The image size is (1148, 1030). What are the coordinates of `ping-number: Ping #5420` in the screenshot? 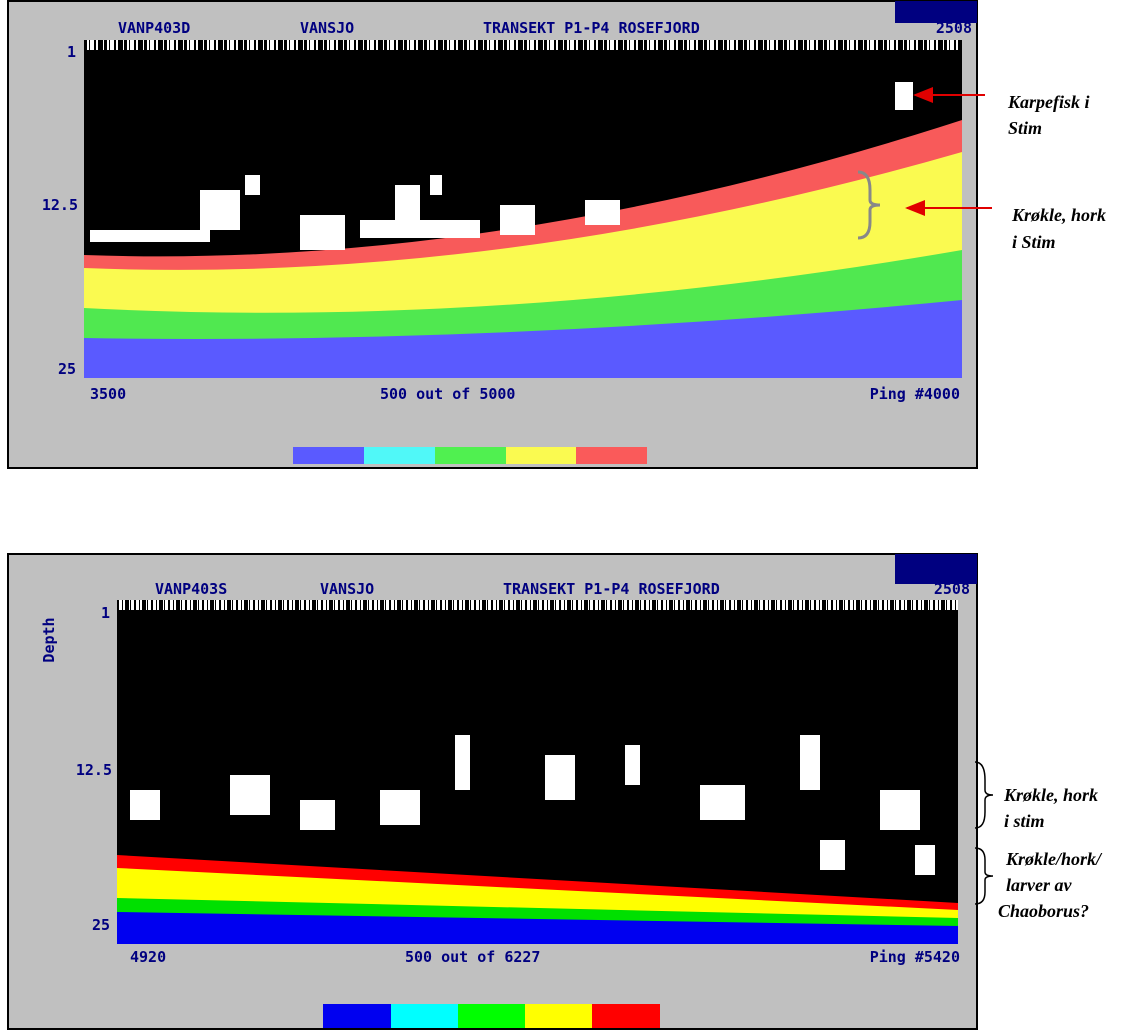 It's located at (915, 957).